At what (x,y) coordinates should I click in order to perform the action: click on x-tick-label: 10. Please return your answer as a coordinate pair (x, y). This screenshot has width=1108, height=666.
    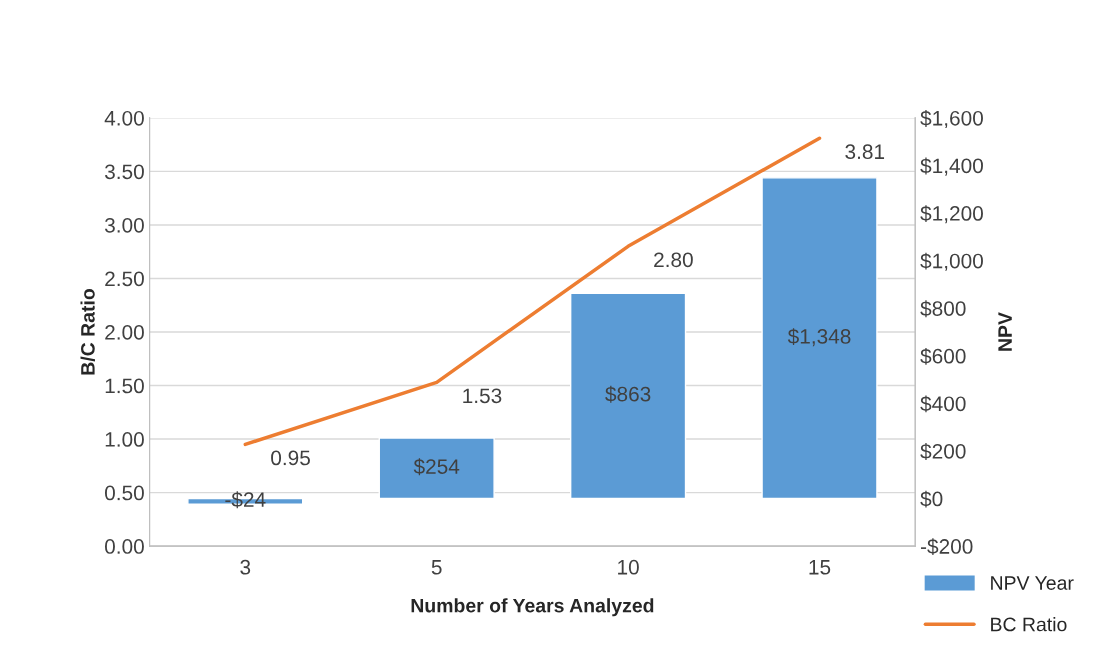
    Looking at the image, I should click on (628, 567).